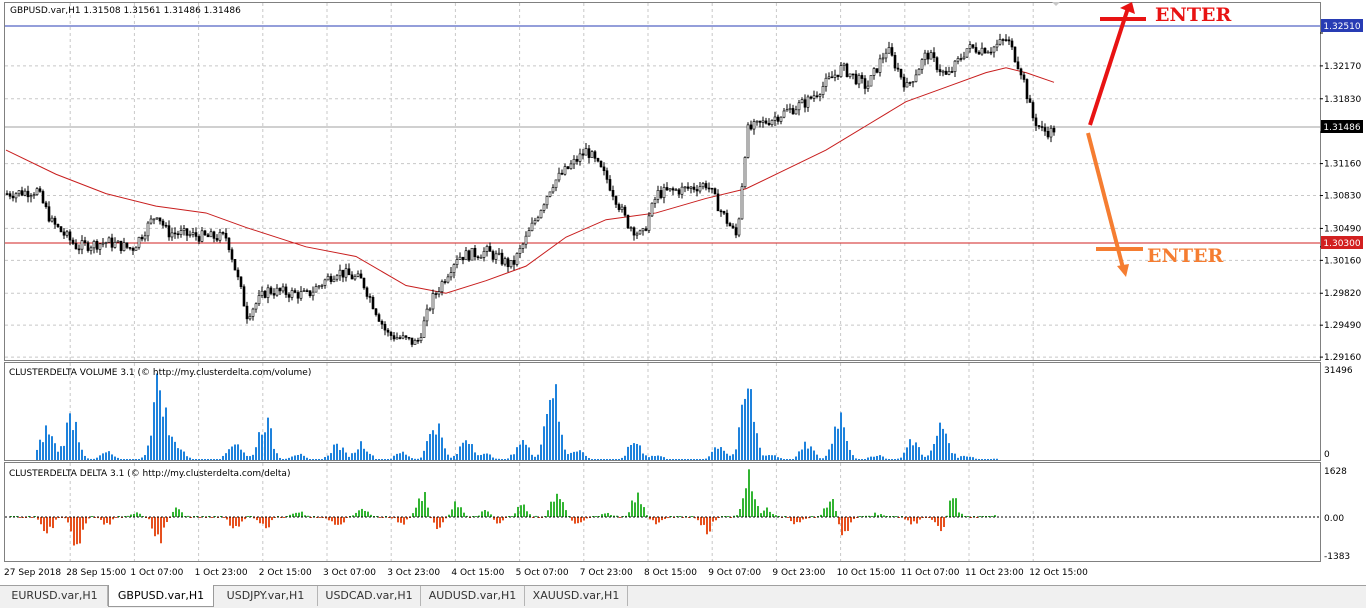 This screenshot has height=608, width=1366. Describe the element at coordinates (473, 596) in the screenshot. I see `tab-audusd: AUDUSD.var,H1` at that location.